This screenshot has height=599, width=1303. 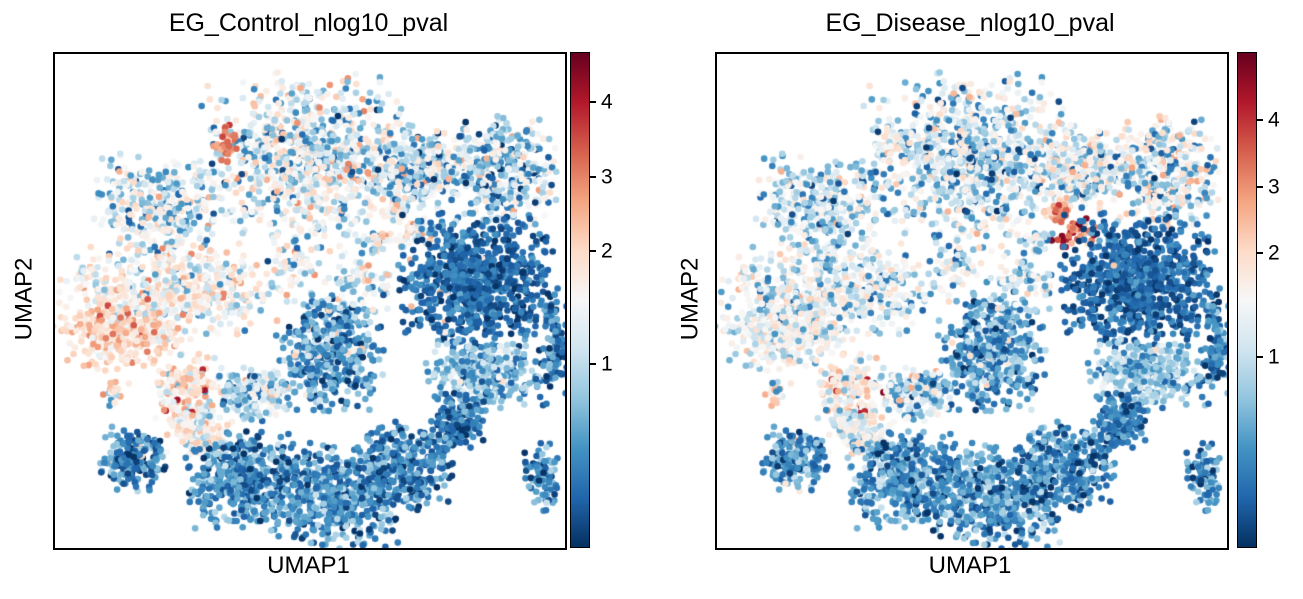 I want to click on colorbar-disease: 1 2 3 4, so click(x=1258, y=300).